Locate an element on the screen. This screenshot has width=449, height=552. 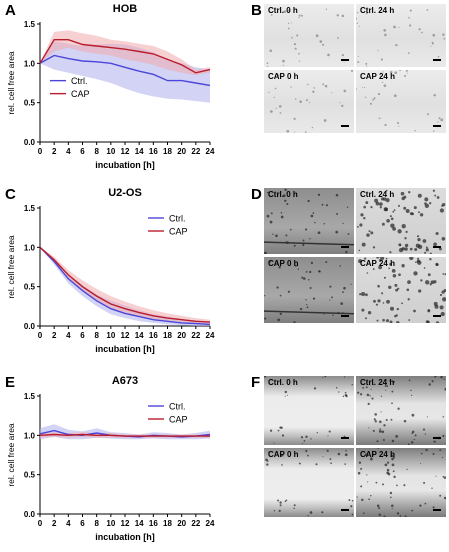
x-tick-label: 2 is located at coordinates (54, 151).